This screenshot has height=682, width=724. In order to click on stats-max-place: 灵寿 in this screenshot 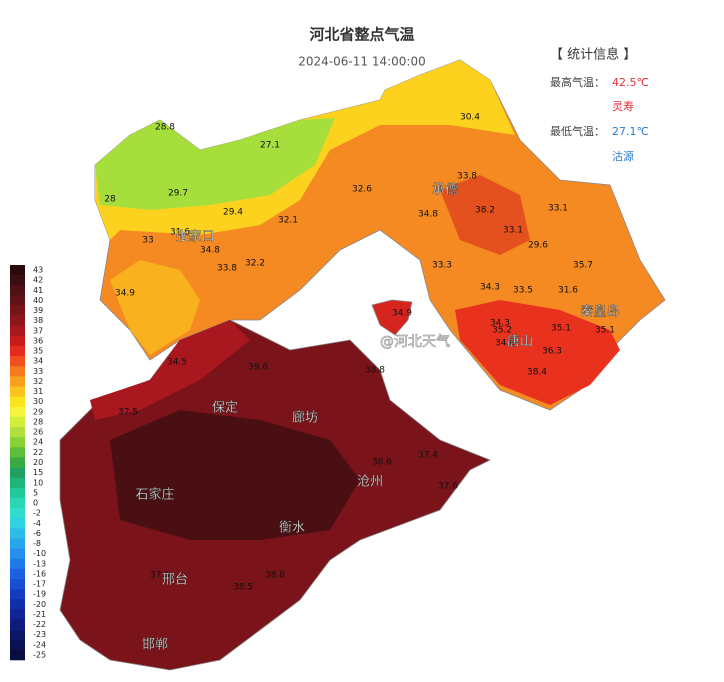, I will do `click(623, 106)`.